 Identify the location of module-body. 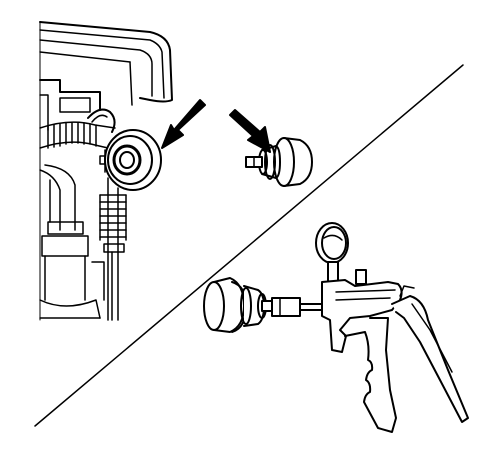
(70, 95).